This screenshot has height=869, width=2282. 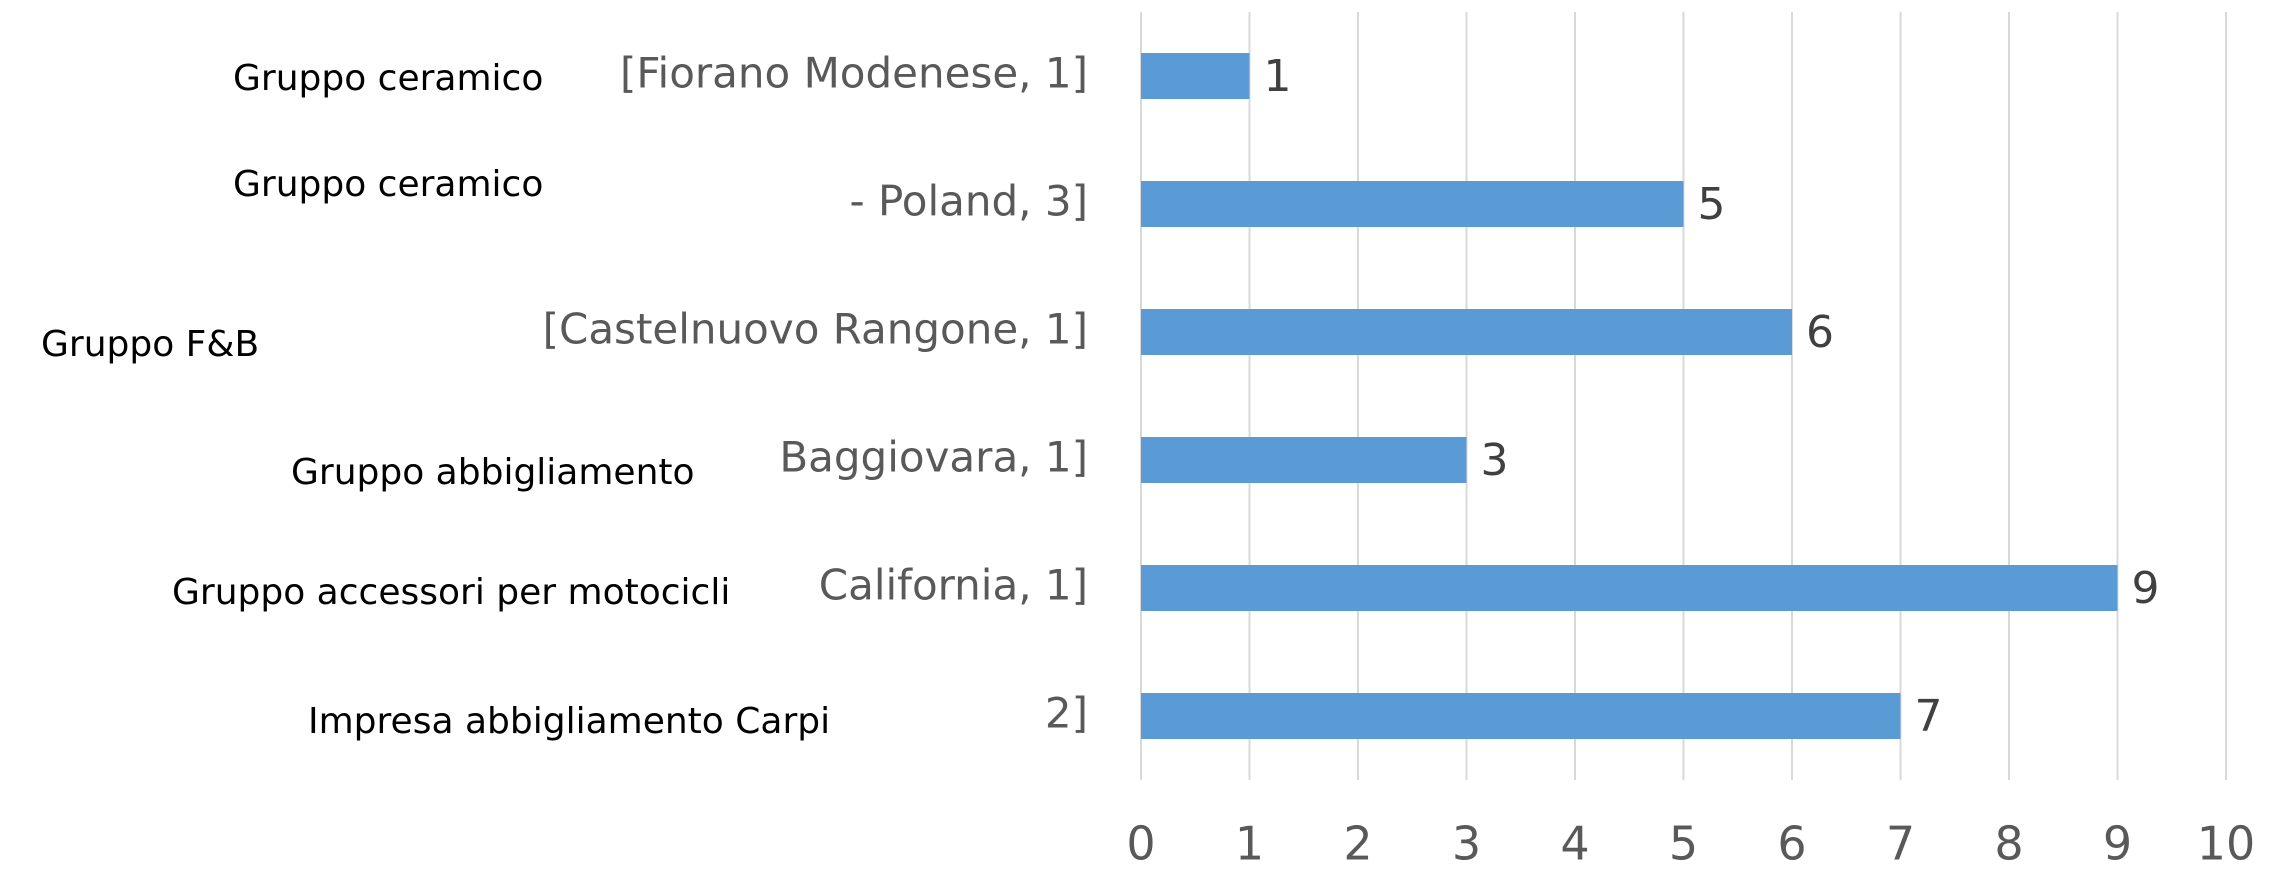 What do you see at coordinates (2146, 588) in the screenshot?
I see `data-label: 9` at bounding box center [2146, 588].